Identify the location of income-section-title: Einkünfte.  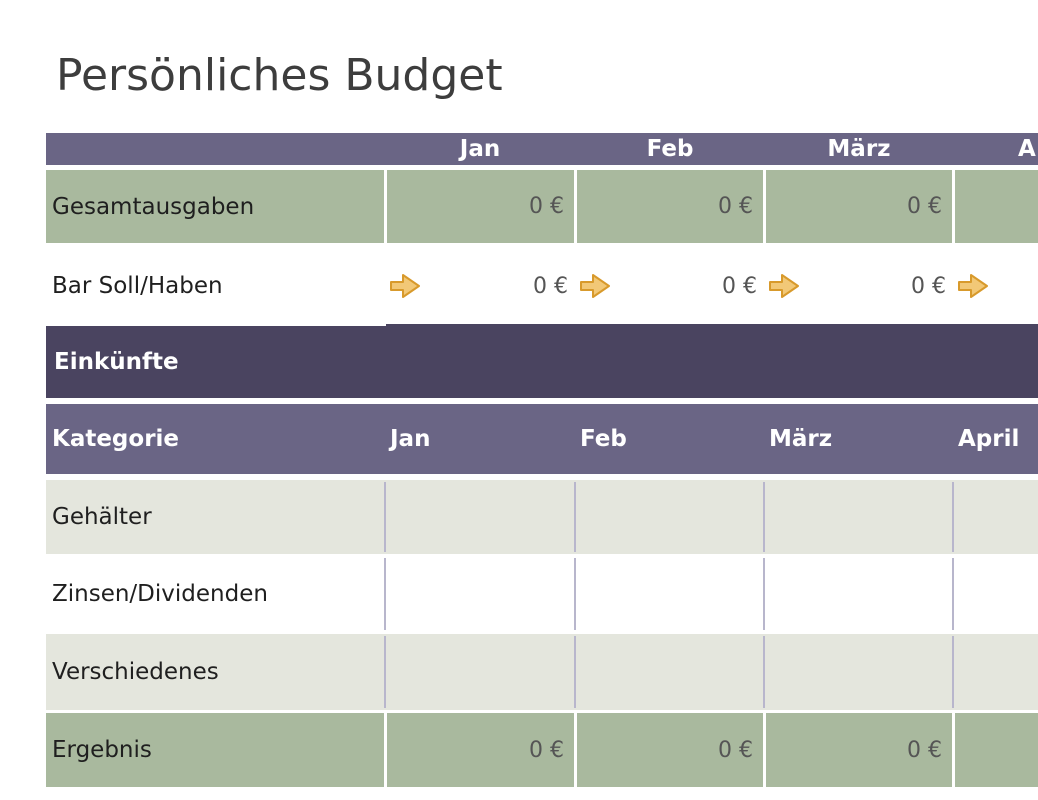
(116, 362).